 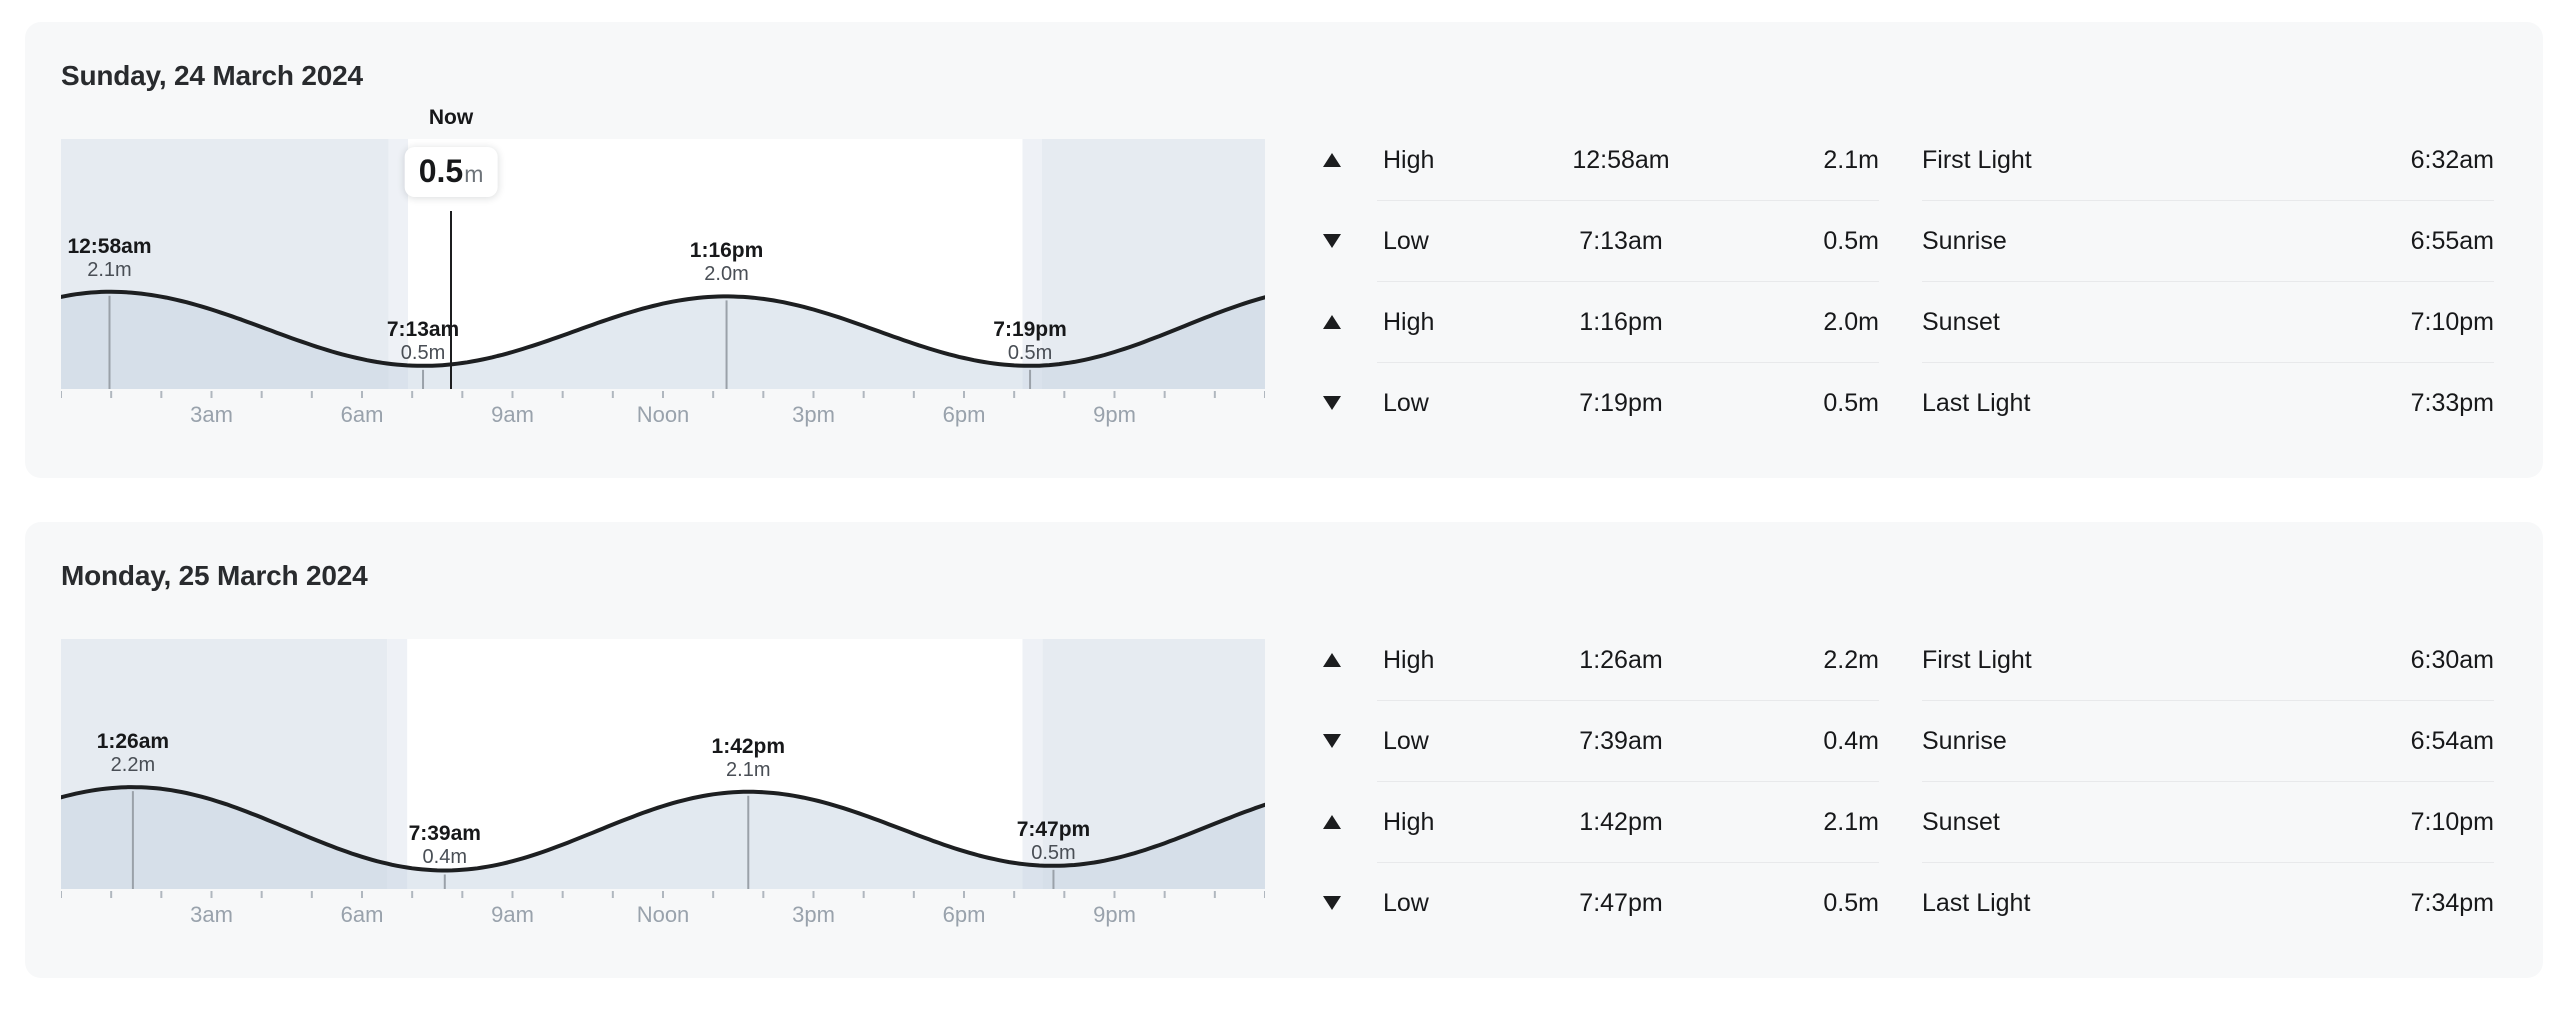 I want to click on tide-time: 1:26am, so click(x=1621, y=659).